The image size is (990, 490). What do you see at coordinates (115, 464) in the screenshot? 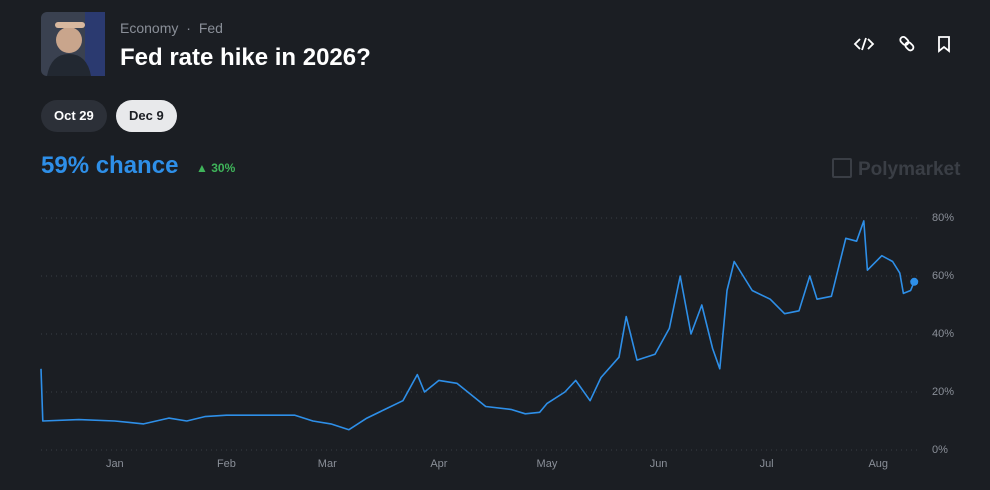
I see `x-tick-label: Jan` at bounding box center [115, 464].